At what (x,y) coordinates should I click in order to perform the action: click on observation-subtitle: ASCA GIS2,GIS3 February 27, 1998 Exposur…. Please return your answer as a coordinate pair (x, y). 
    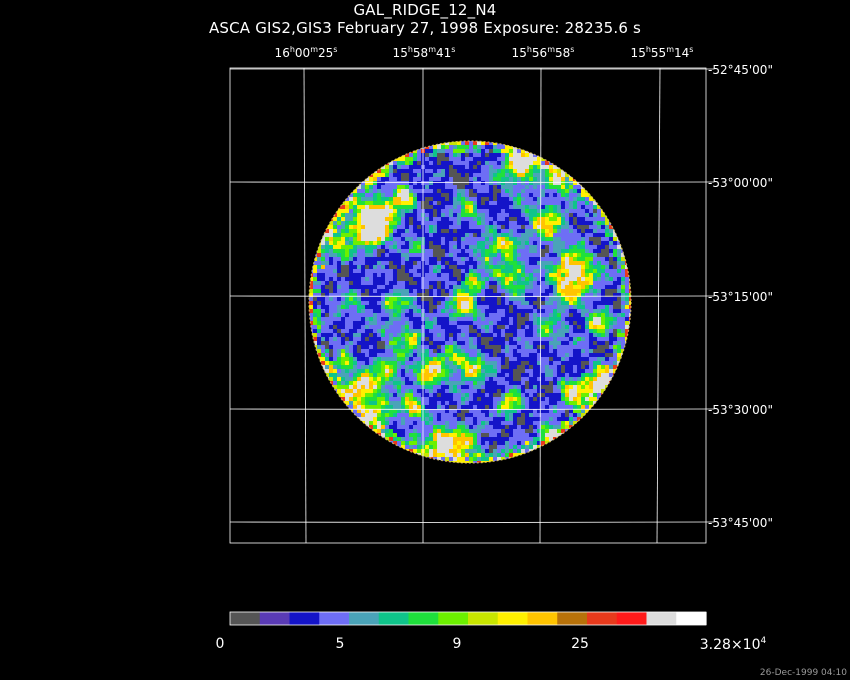
    Looking at the image, I should click on (425, 28).